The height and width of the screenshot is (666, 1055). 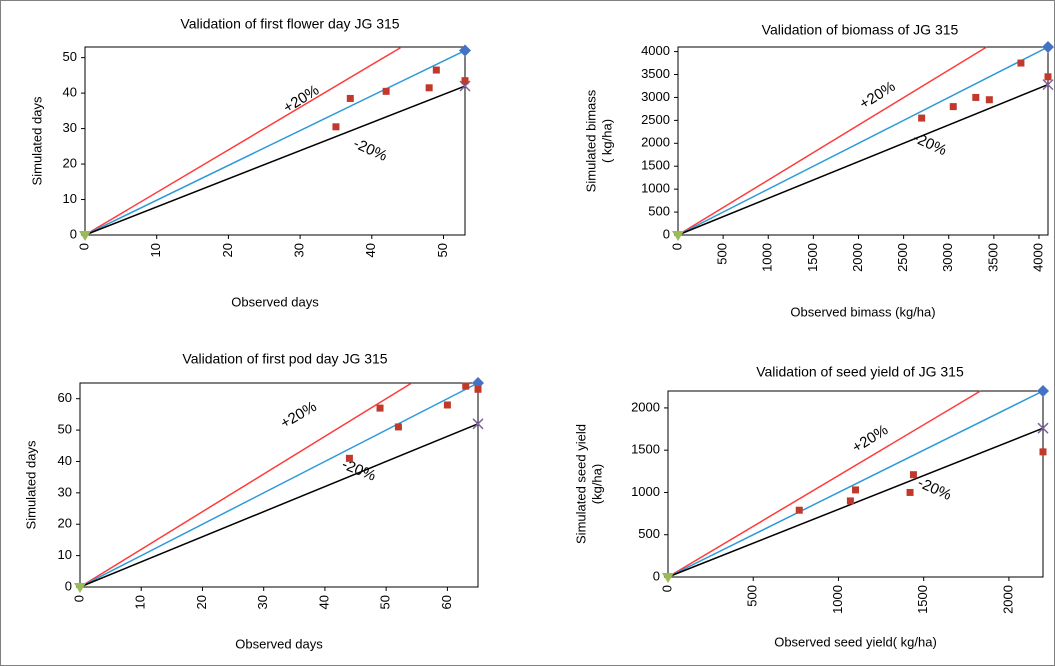 What do you see at coordinates (655, 73) in the screenshot?
I see `y-tick-label: 3500` at bounding box center [655, 73].